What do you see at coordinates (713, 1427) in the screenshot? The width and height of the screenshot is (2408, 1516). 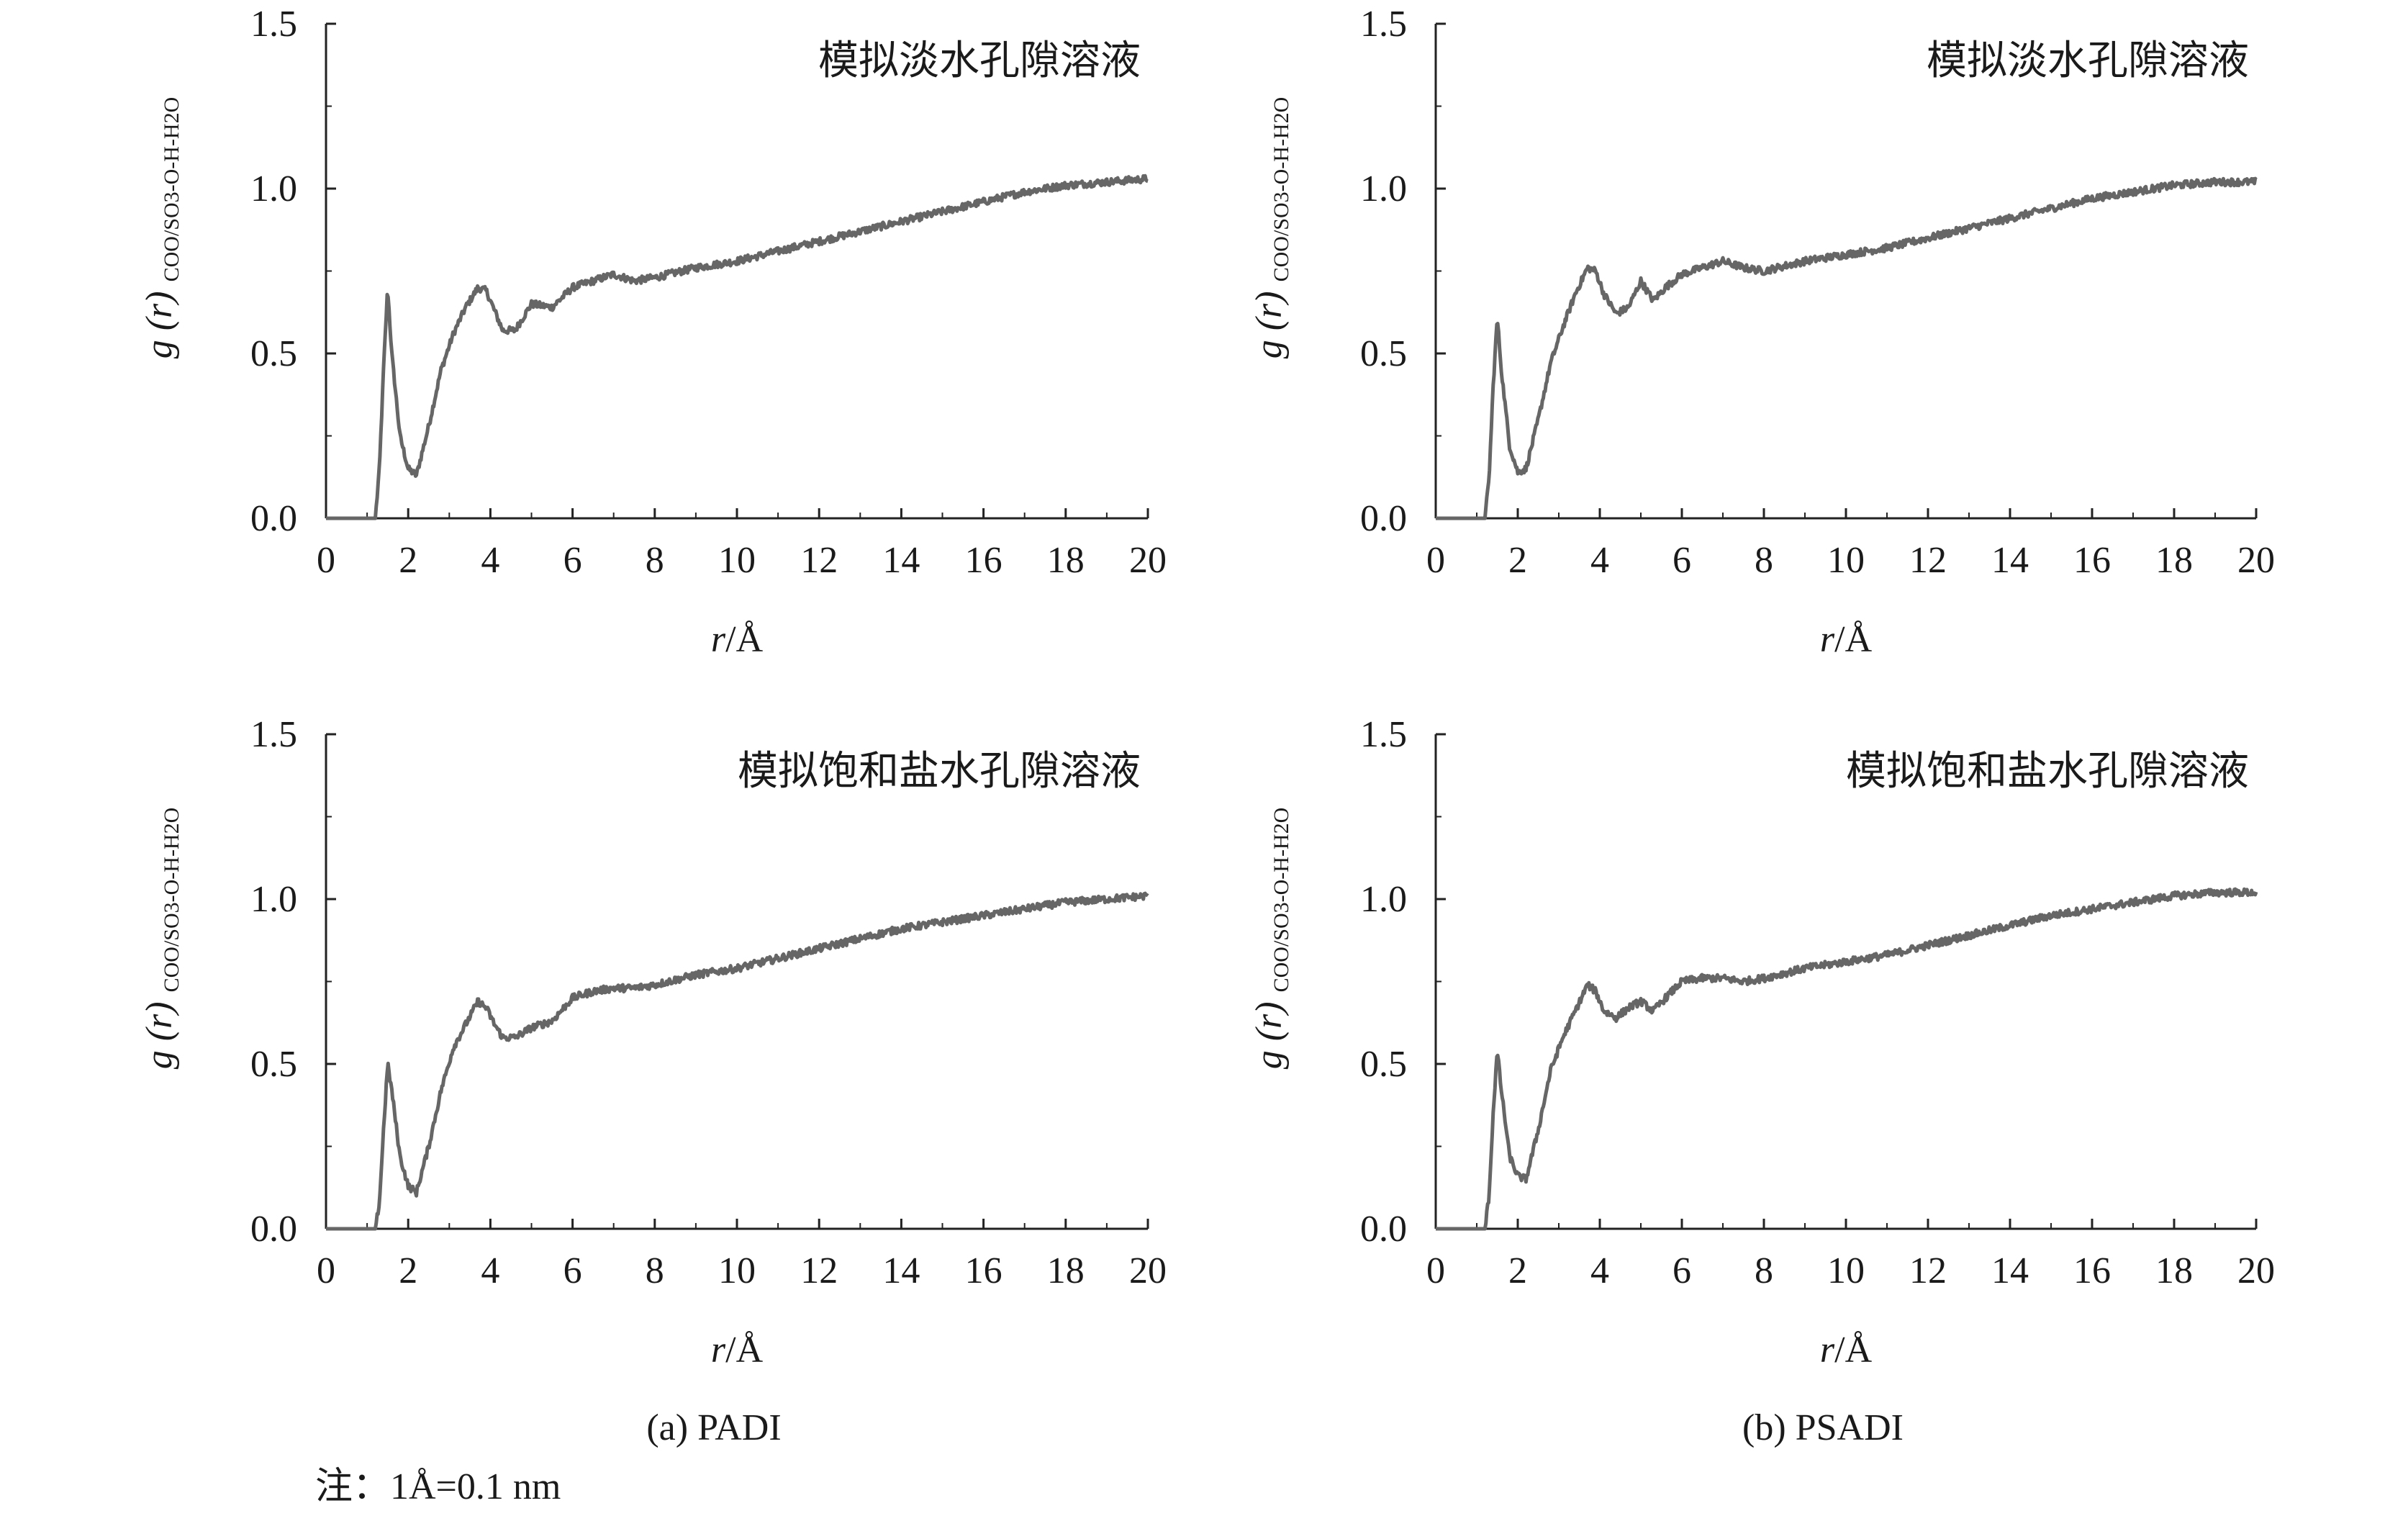 I see `caption-a: (a) PADI` at bounding box center [713, 1427].